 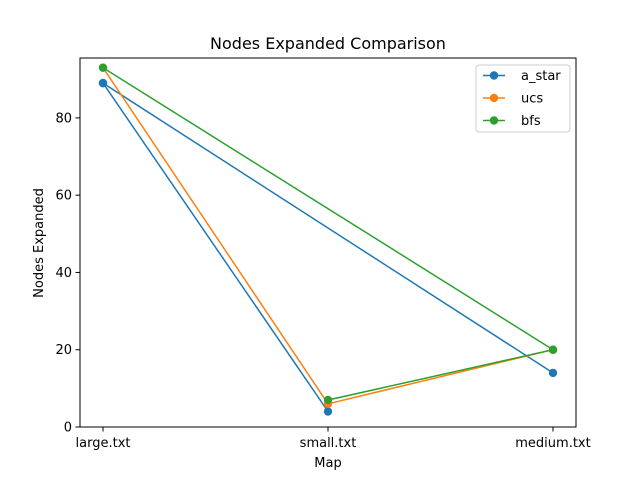 What do you see at coordinates (494, 98) in the screenshot?
I see `legend-marker-ucs` at bounding box center [494, 98].